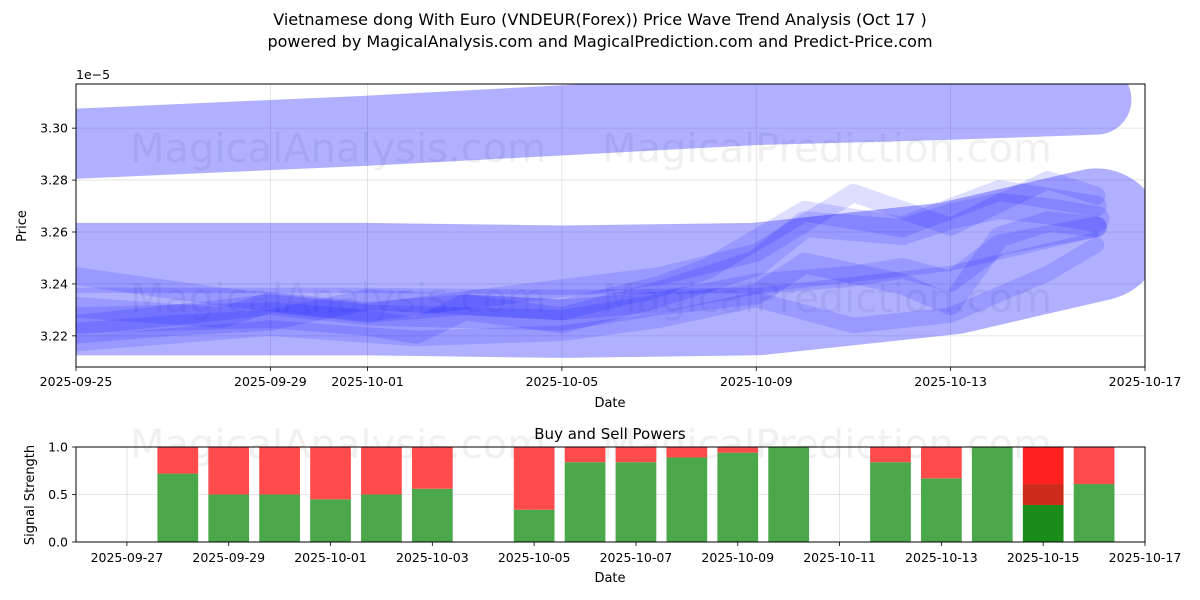  What do you see at coordinates (950, 381) in the screenshot?
I see `top-x-tick-label: 2025-10-13` at bounding box center [950, 381].